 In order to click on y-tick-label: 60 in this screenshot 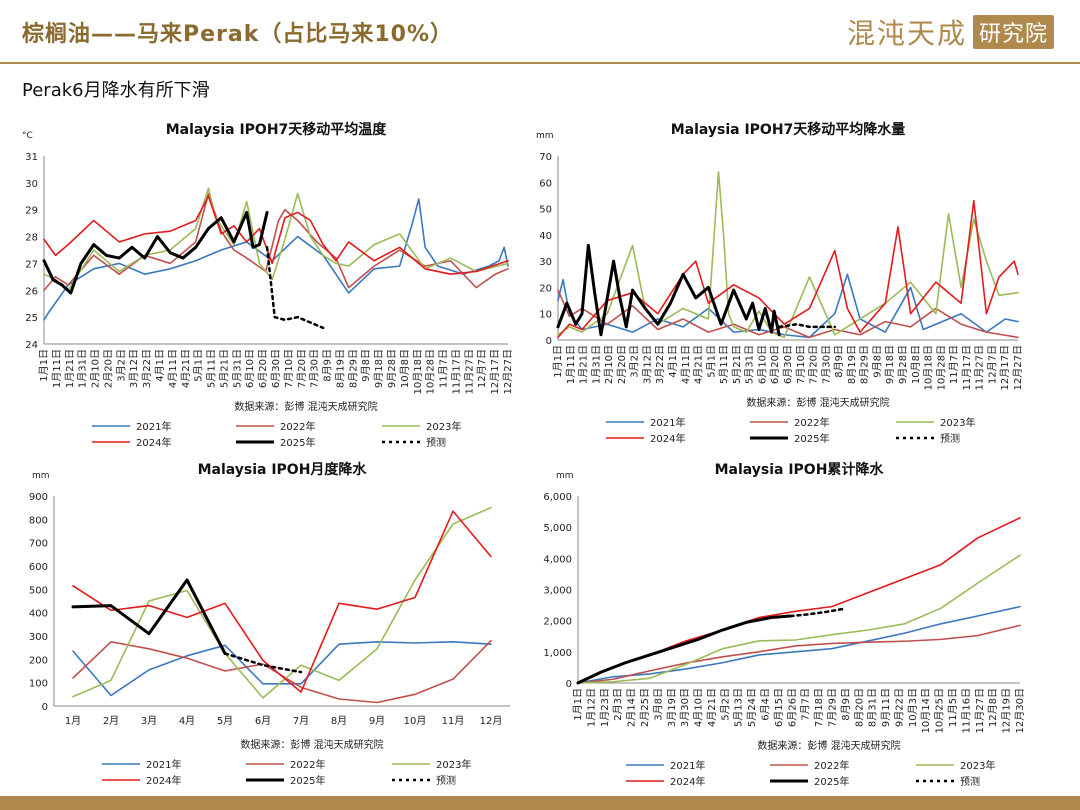, I will do `click(545, 183)`.